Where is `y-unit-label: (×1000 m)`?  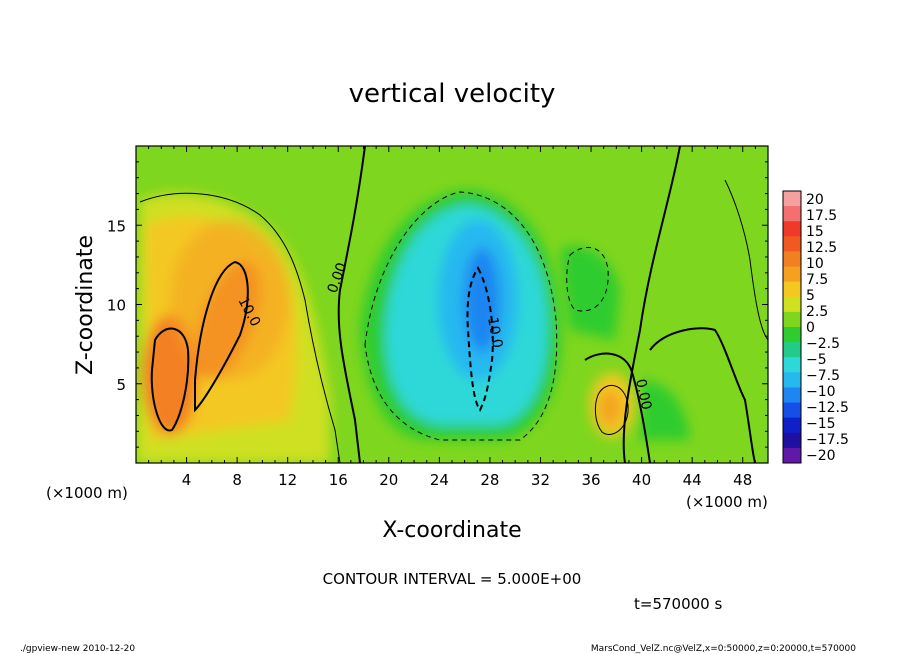
y-unit-label: (×1000 m) is located at coordinates (87, 493).